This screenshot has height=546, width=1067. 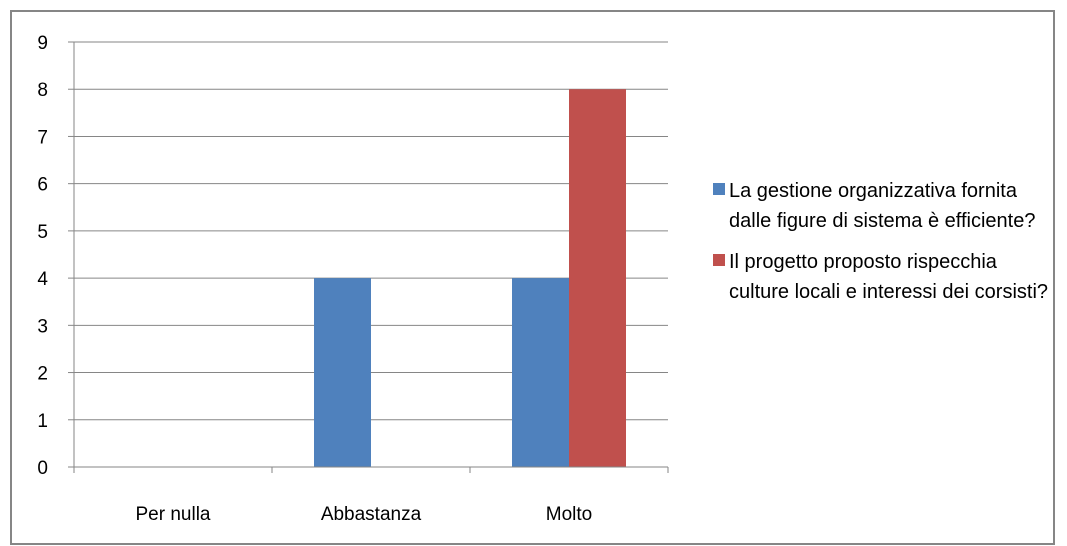 I want to click on x-tick-label-per-nulla: Per nulla, so click(x=173, y=514).